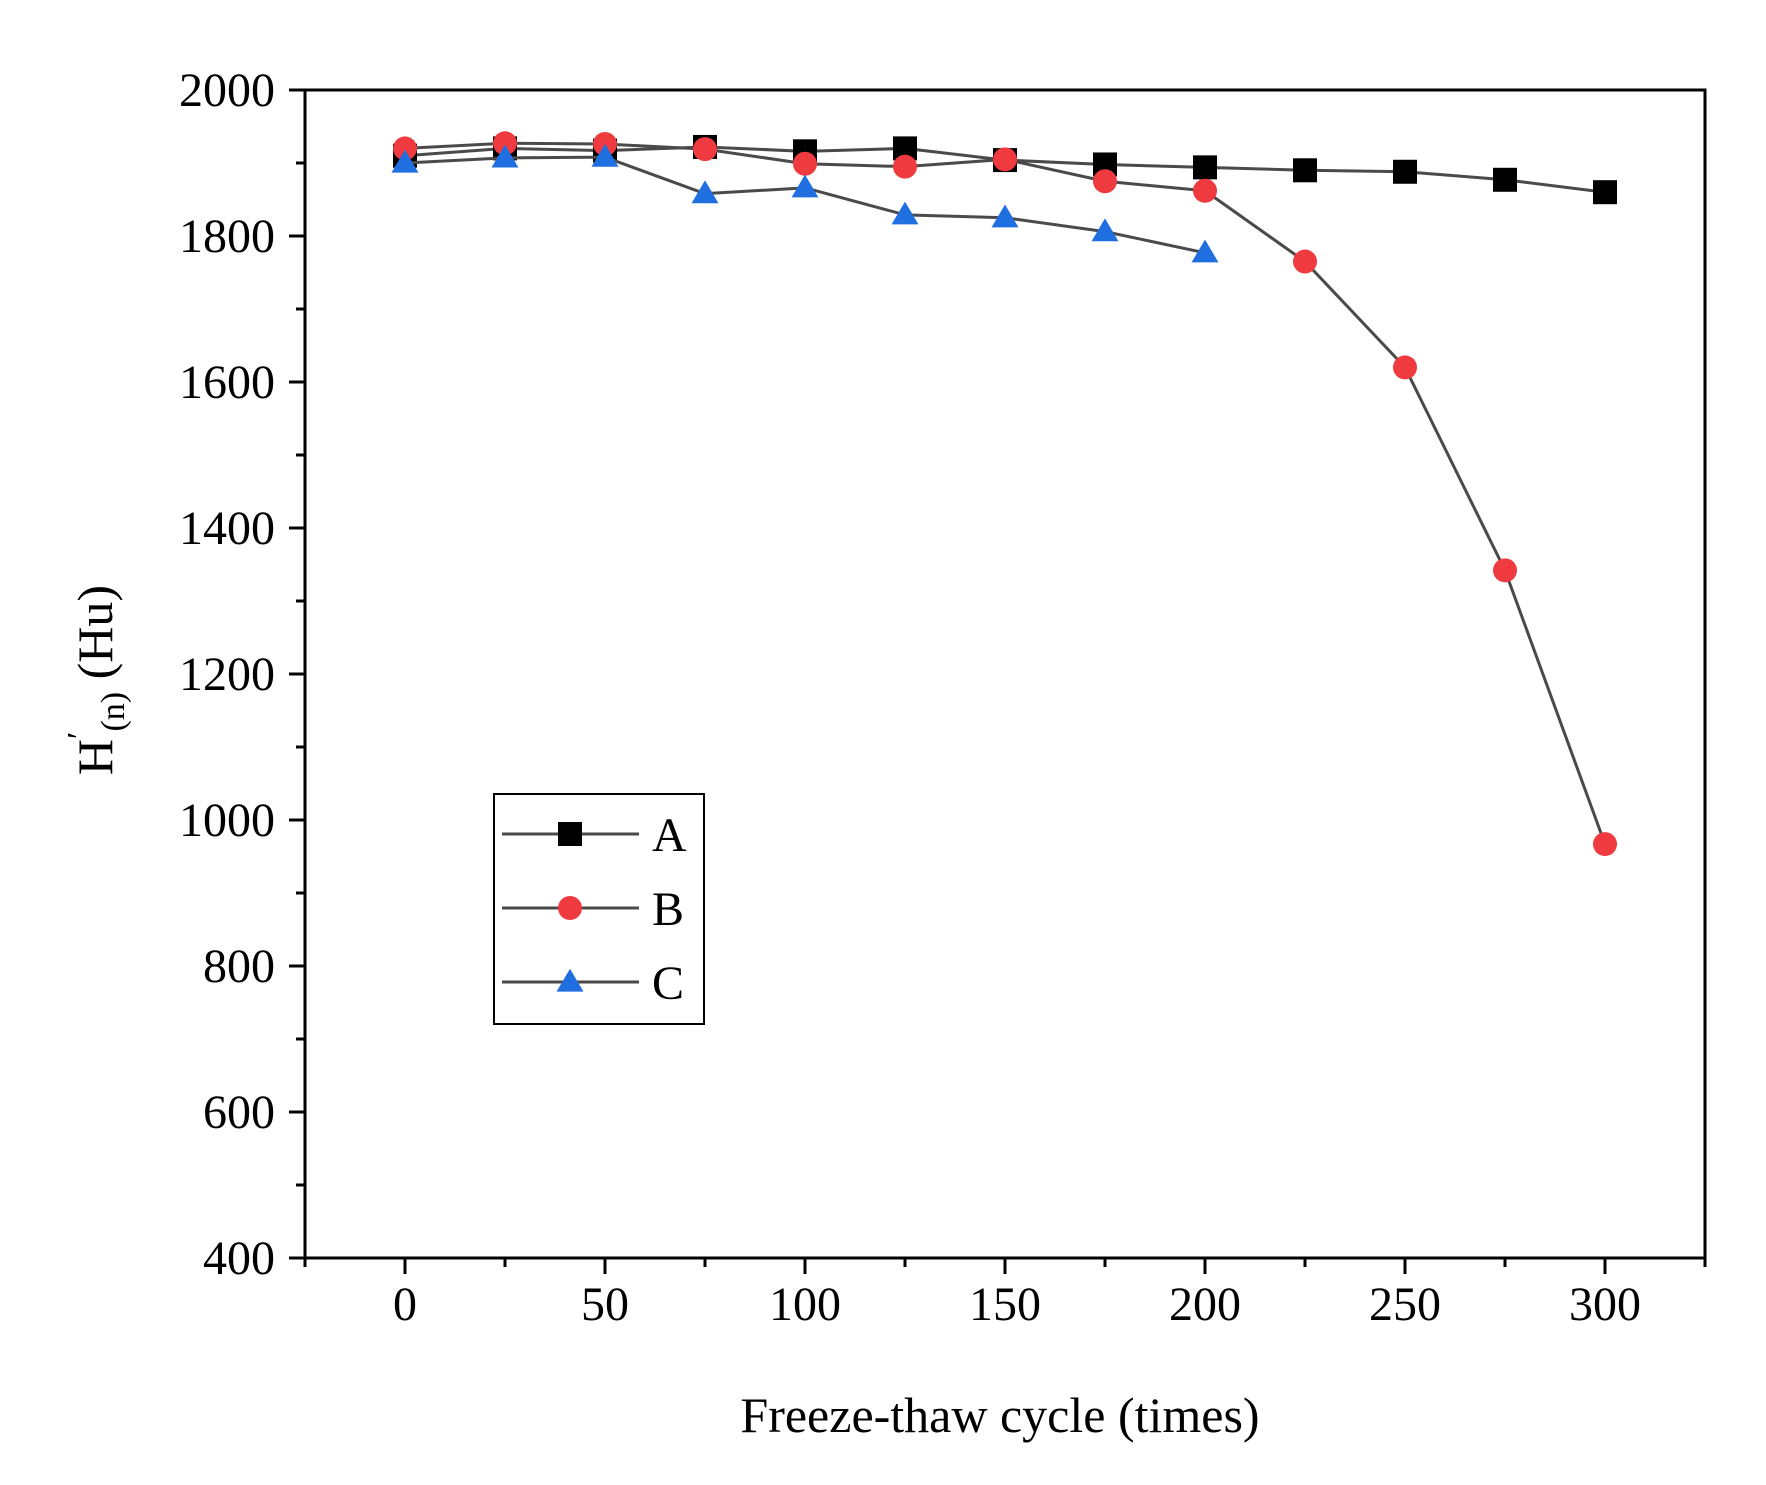  I want to click on y-axis-title-prefix: H, so click(95, 757).